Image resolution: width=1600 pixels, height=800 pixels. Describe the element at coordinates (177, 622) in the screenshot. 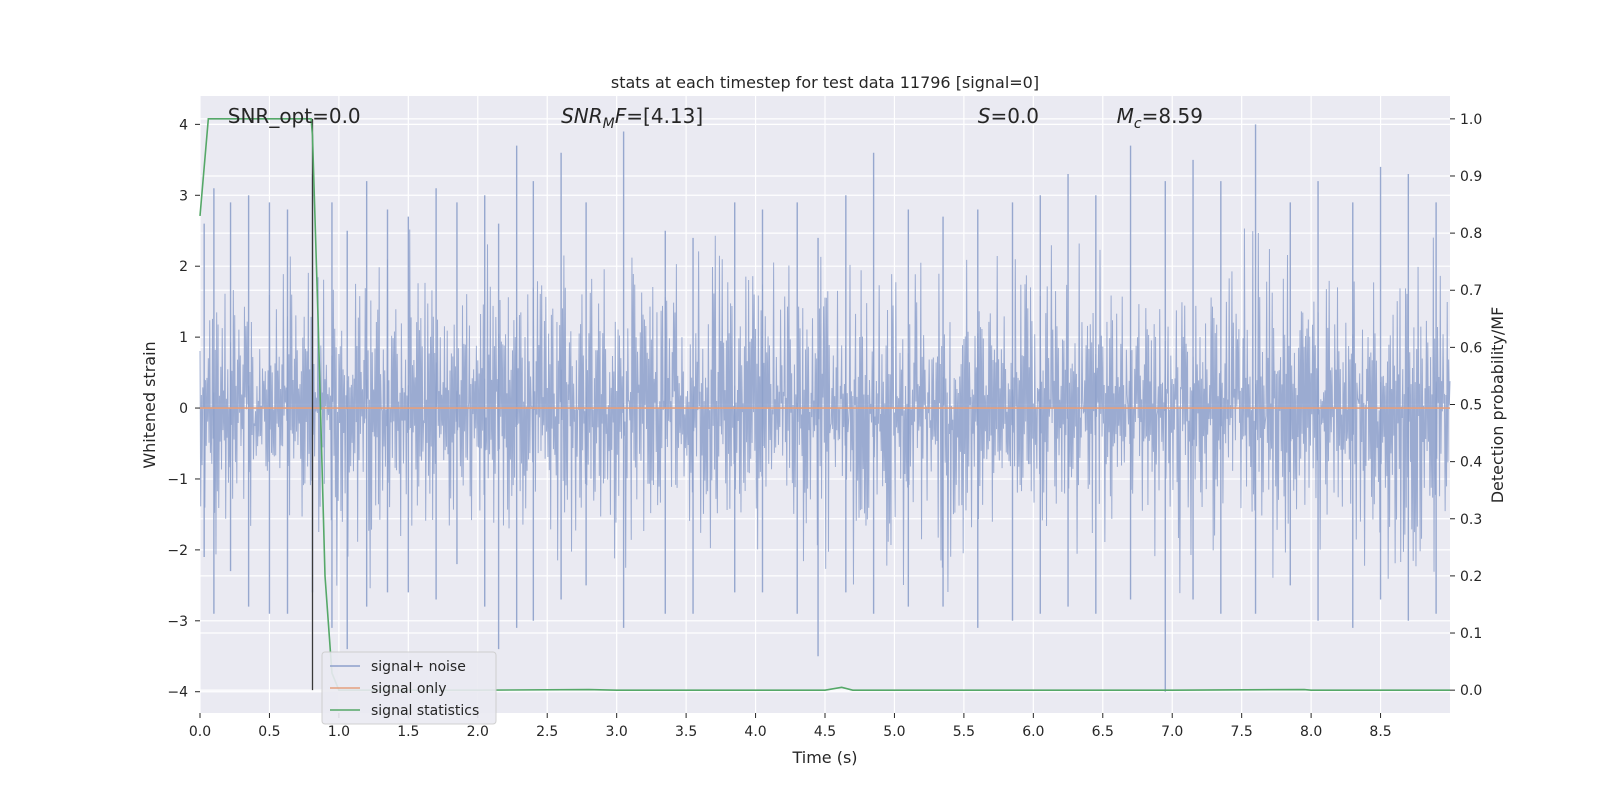

I see `y-tick-label-left: −3` at that location.